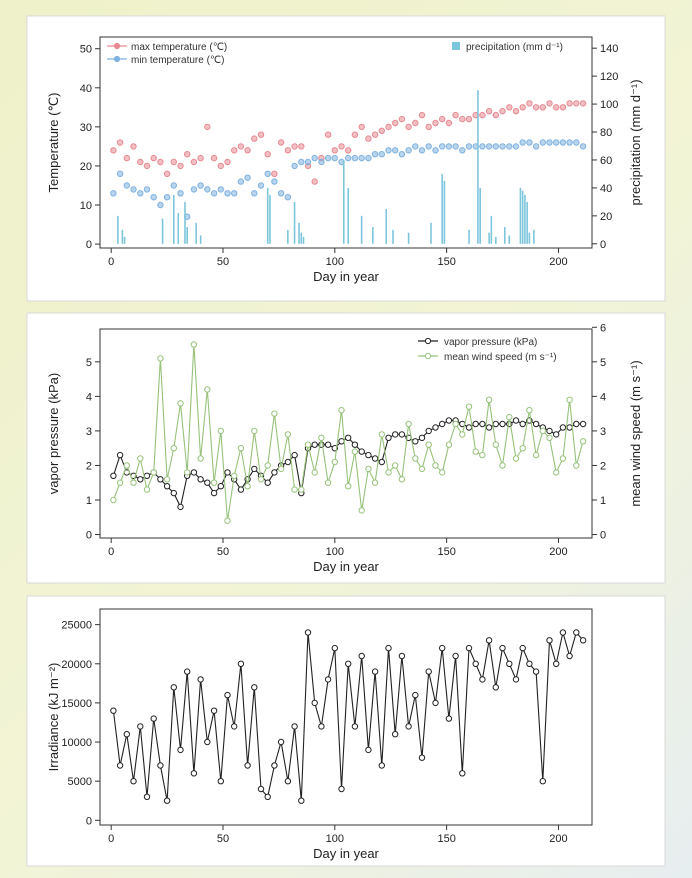 The height and width of the screenshot is (878, 692). Describe the element at coordinates (86, 167) in the screenshot. I see `y-tick-label: 20` at that location.